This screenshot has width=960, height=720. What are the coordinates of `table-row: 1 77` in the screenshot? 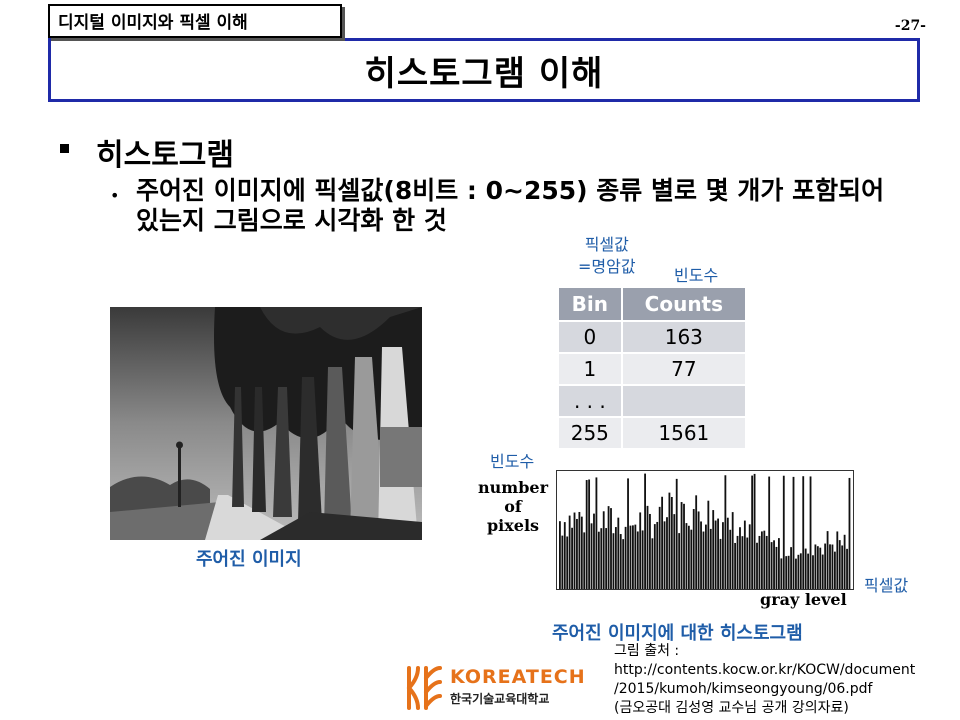 It's located at (652, 369).